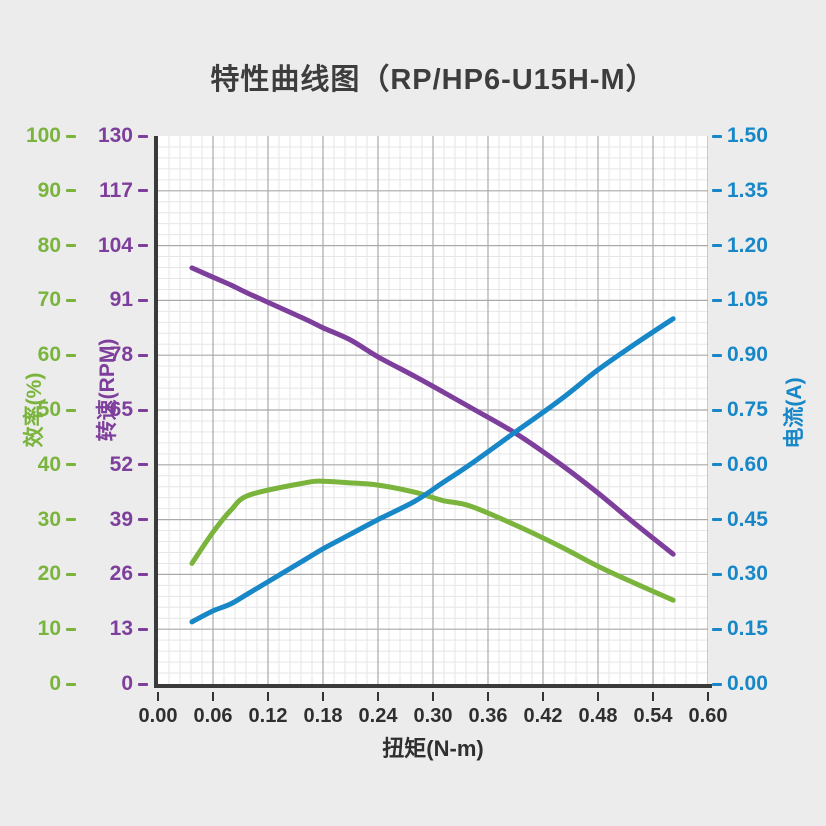 The height and width of the screenshot is (826, 826). Describe the element at coordinates (107, 390) in the screenshot. I see `speed-axis-title: 转速(RPM)` at that location.